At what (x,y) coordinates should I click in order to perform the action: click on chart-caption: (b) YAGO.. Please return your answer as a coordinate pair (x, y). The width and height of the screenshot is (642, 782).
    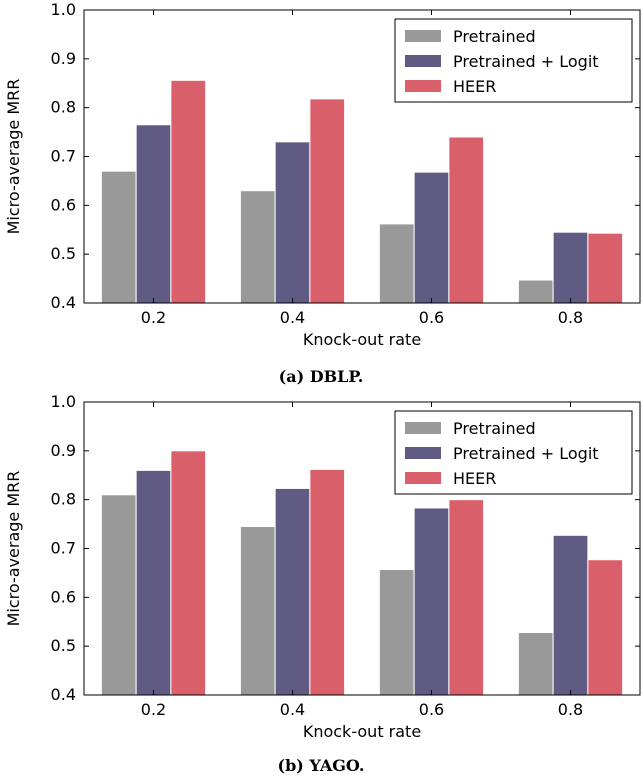
    Looking at the image, I should click on (321, 765).